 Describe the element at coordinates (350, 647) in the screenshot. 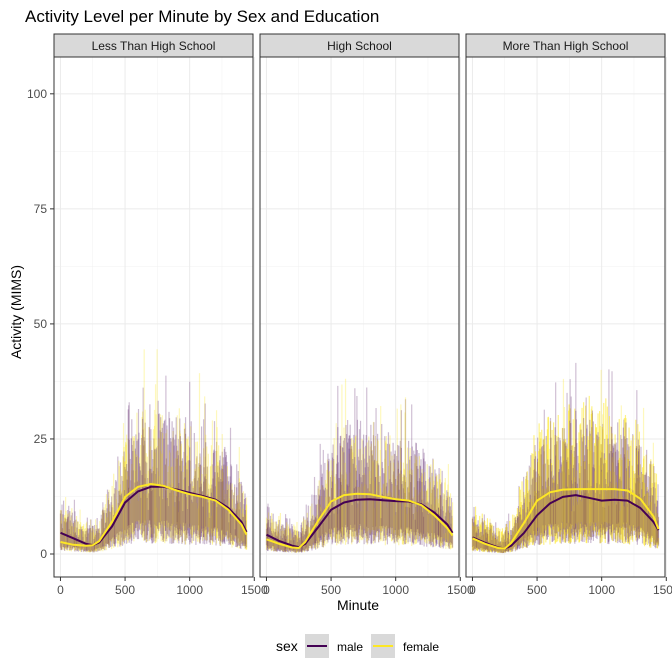

I see `legend-label-male: male` at that location.